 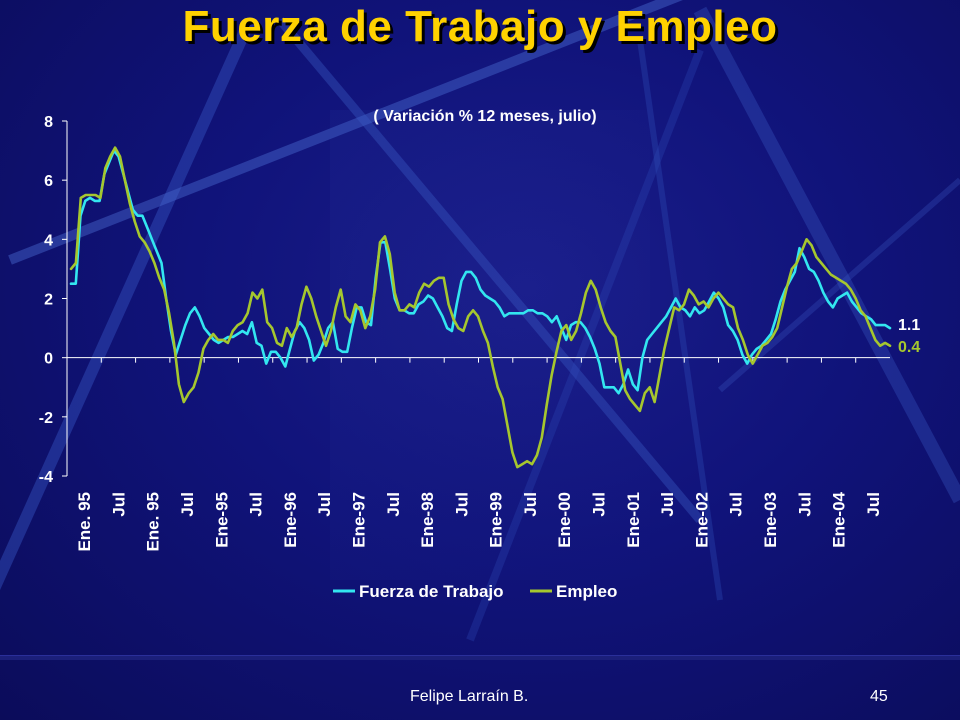 I want to click on slide-title: Fuerza de Trabajo y Empleo, so click(x=480, y=26).